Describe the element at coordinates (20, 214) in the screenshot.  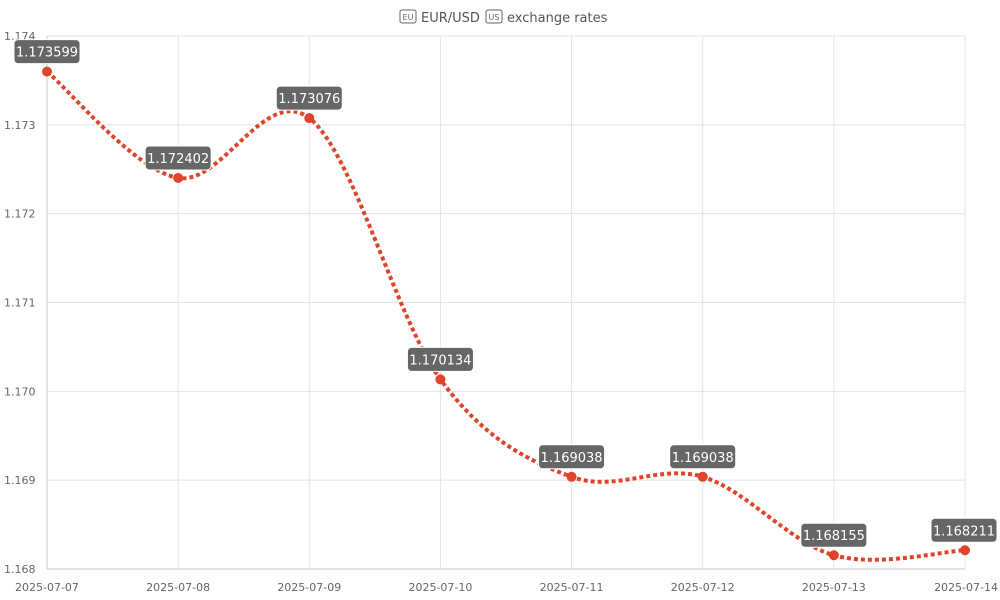
I see `y-tick-label: 1.172` at that location.